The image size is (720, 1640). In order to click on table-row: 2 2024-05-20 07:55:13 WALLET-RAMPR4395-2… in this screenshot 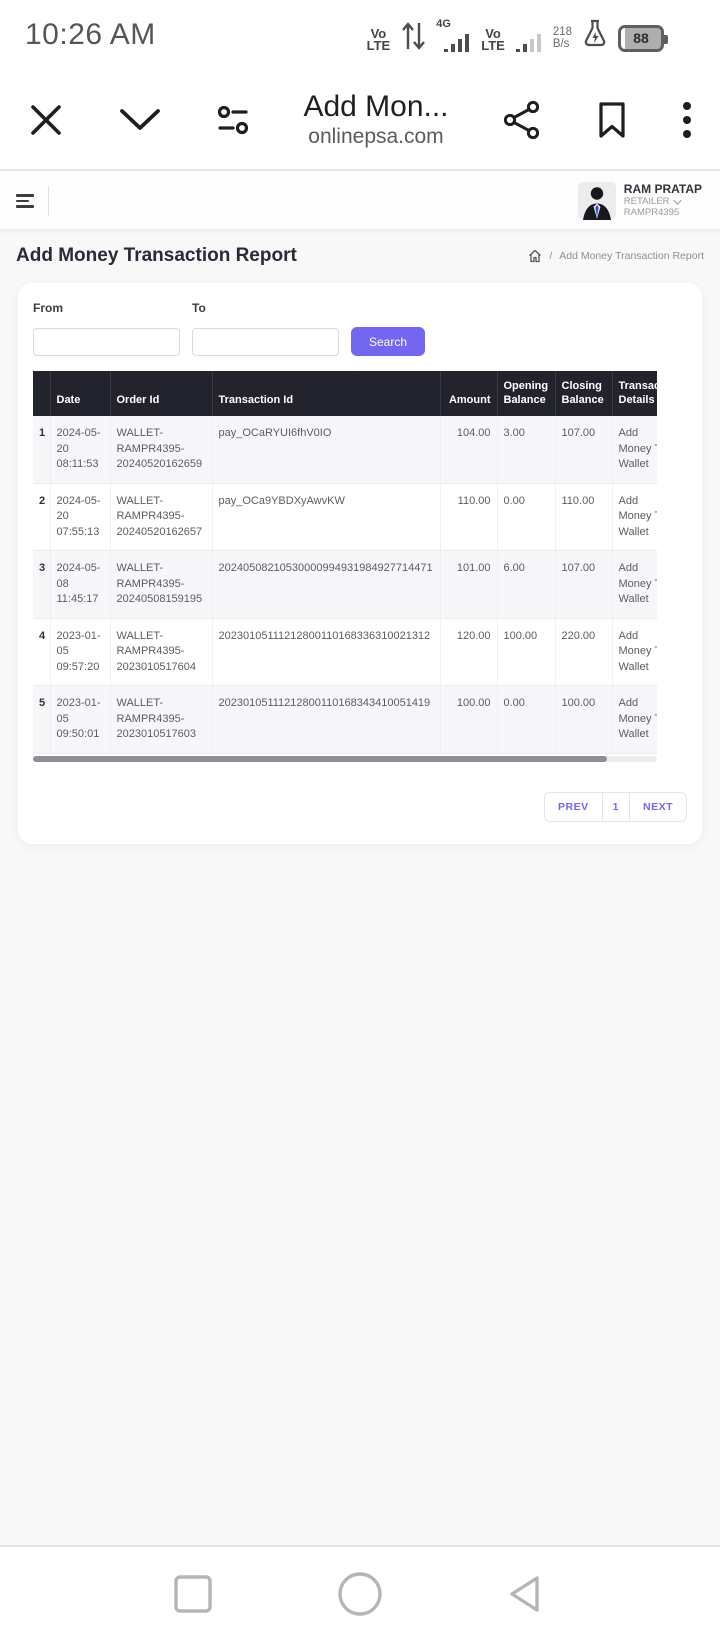, I will do `click(345, 517)`.